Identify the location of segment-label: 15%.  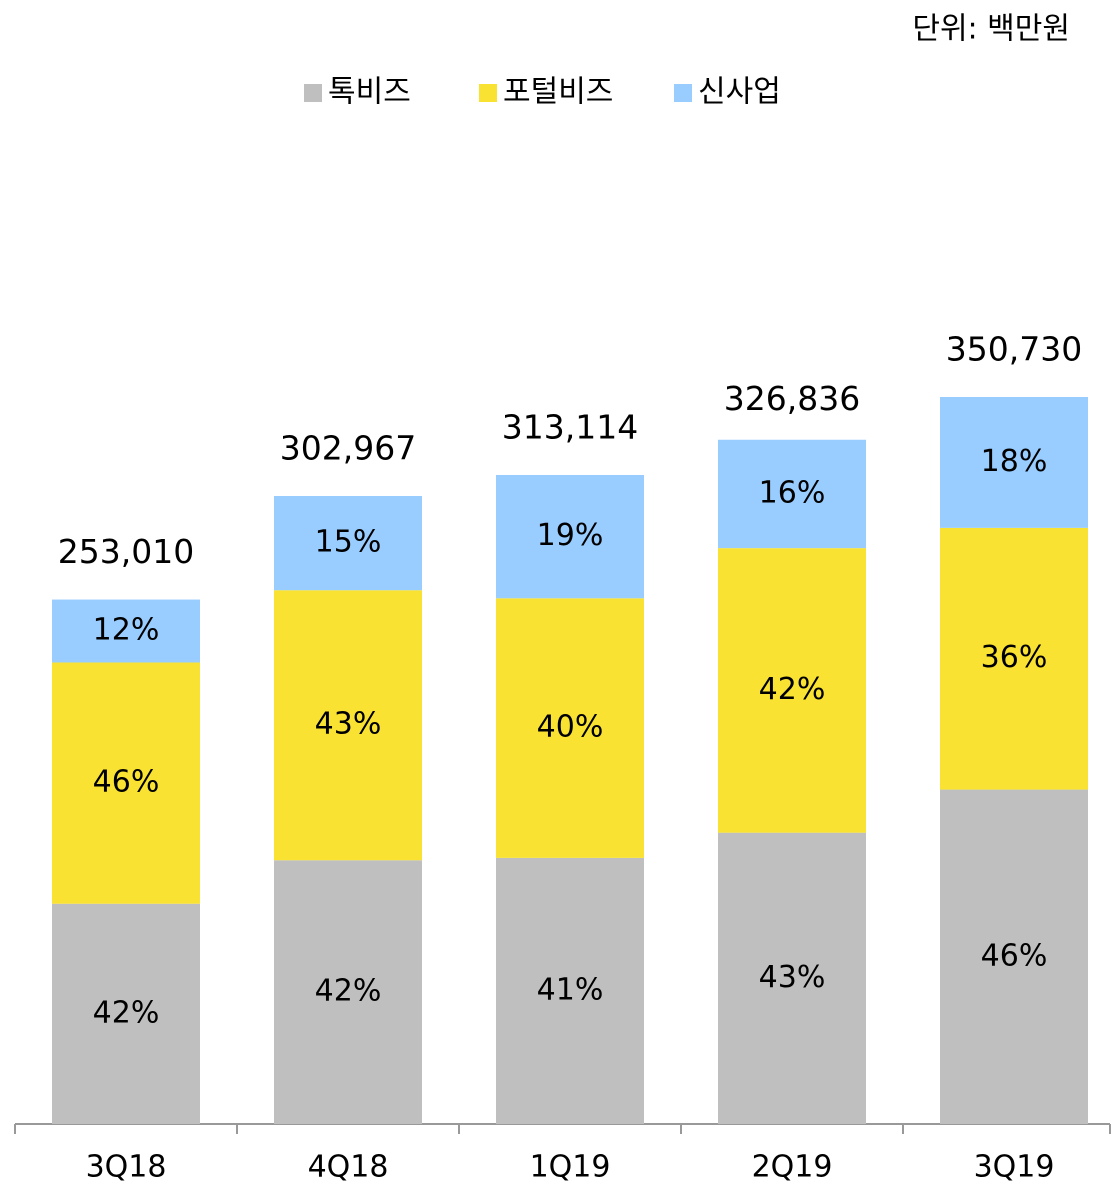
(348, 542).